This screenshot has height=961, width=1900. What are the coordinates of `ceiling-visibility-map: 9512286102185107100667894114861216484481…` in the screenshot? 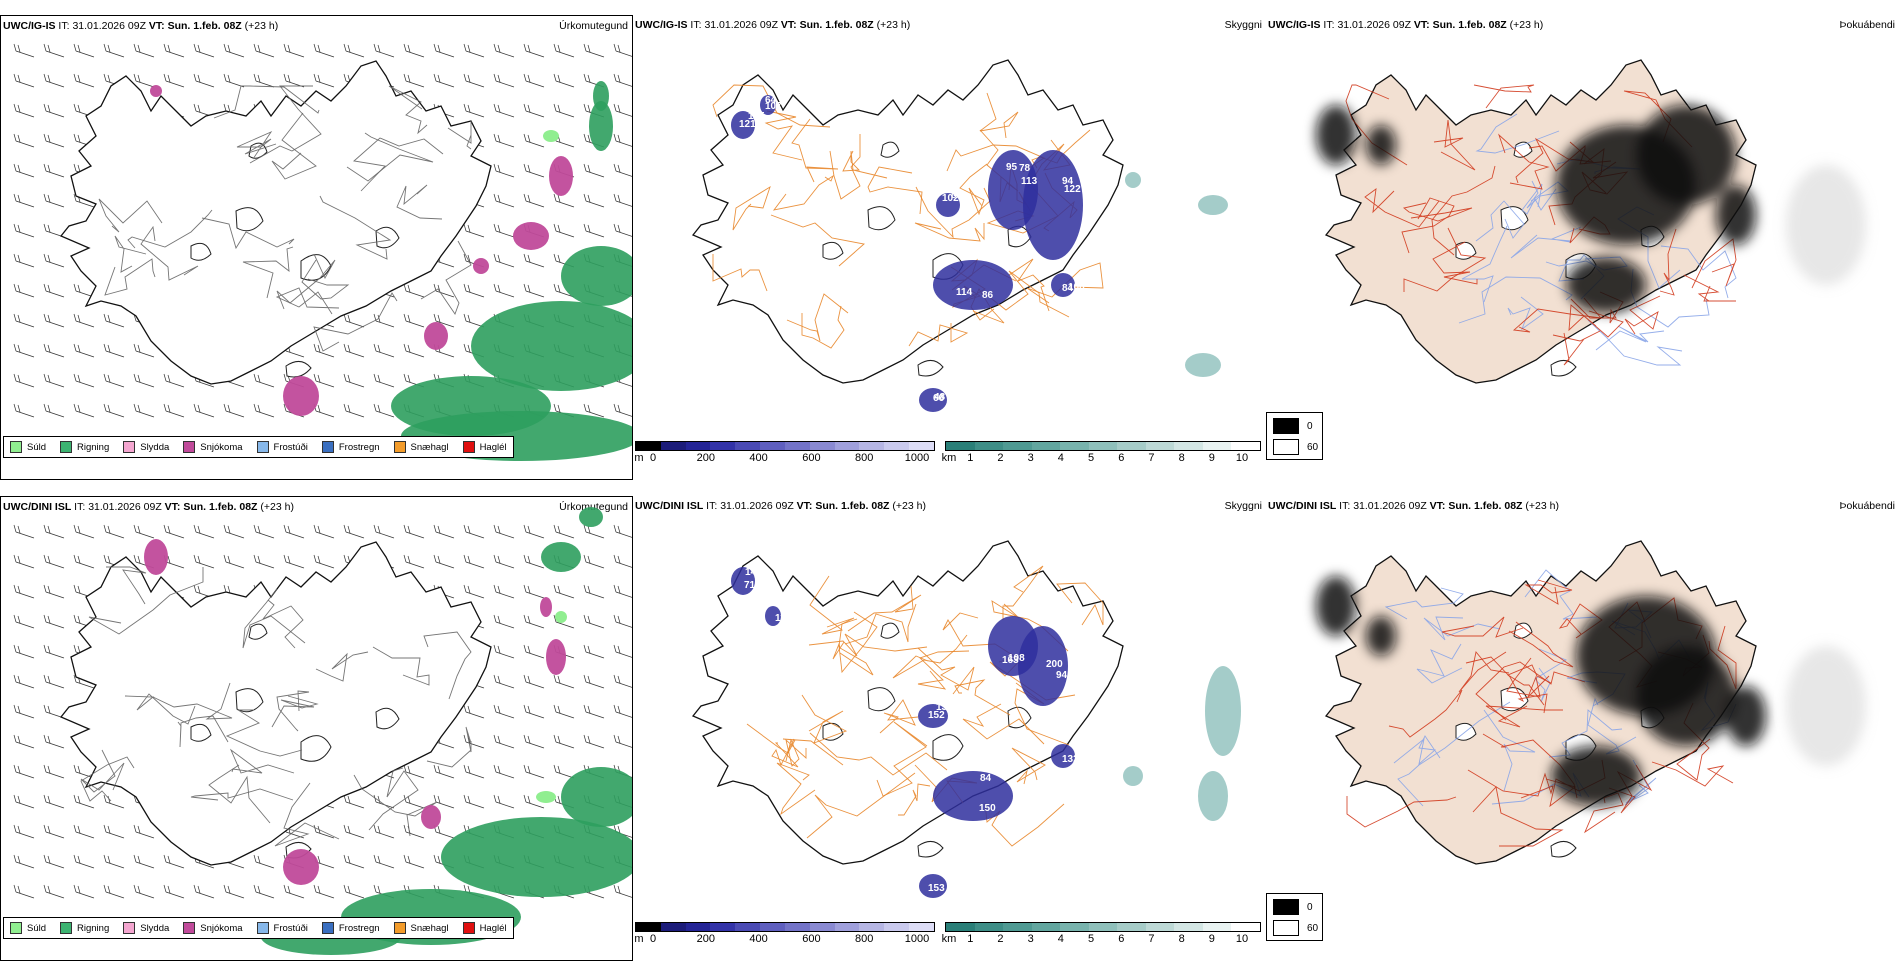 It's located at (959, 235).